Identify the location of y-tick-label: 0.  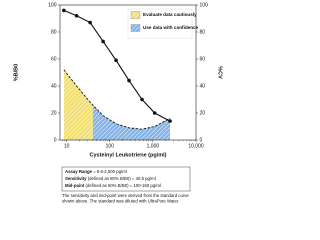
(55, 140).